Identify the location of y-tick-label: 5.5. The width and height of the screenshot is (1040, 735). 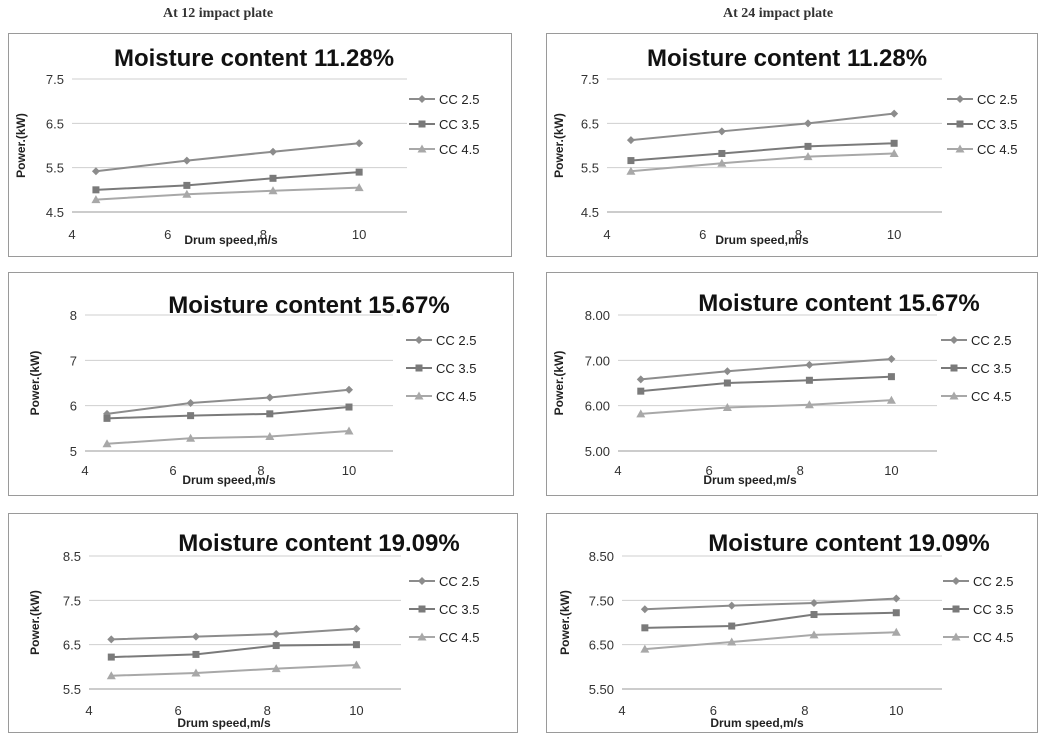
(72, 689).